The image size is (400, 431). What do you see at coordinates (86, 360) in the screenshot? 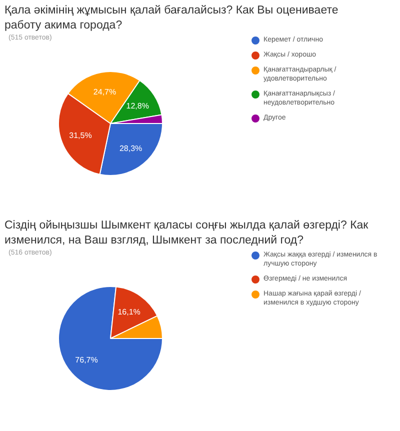
I see `data-label: 76,7%` at bounding box center [86, 360].